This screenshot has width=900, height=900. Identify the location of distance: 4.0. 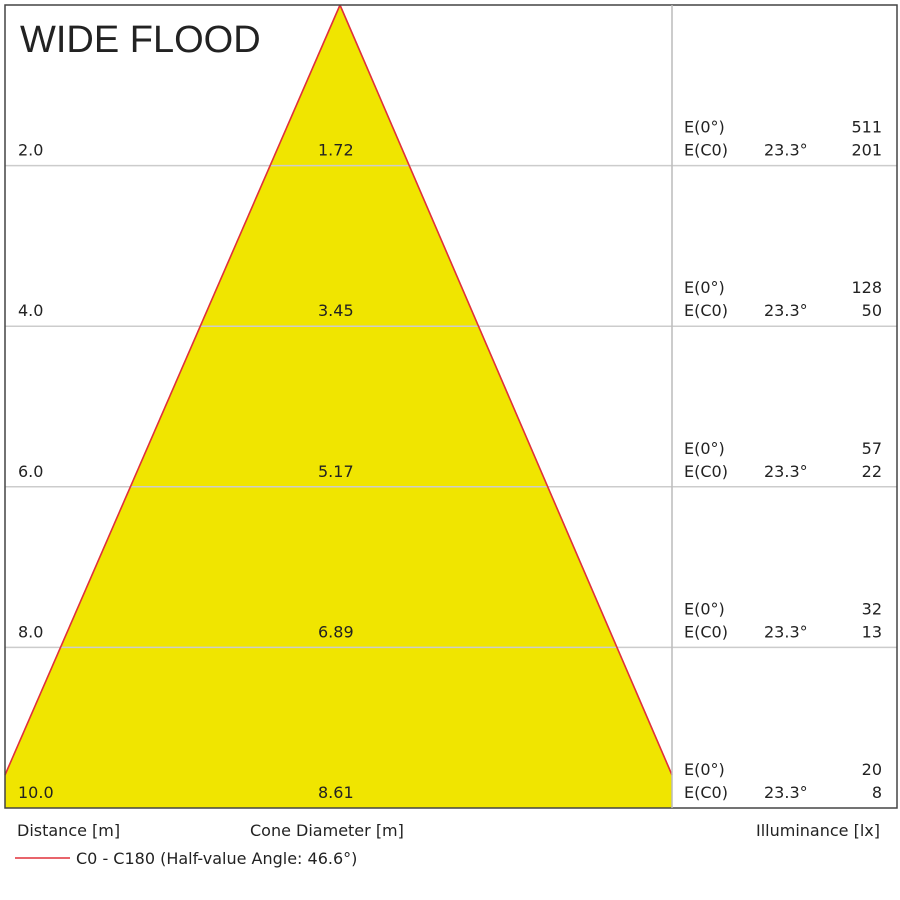
(30, 310).